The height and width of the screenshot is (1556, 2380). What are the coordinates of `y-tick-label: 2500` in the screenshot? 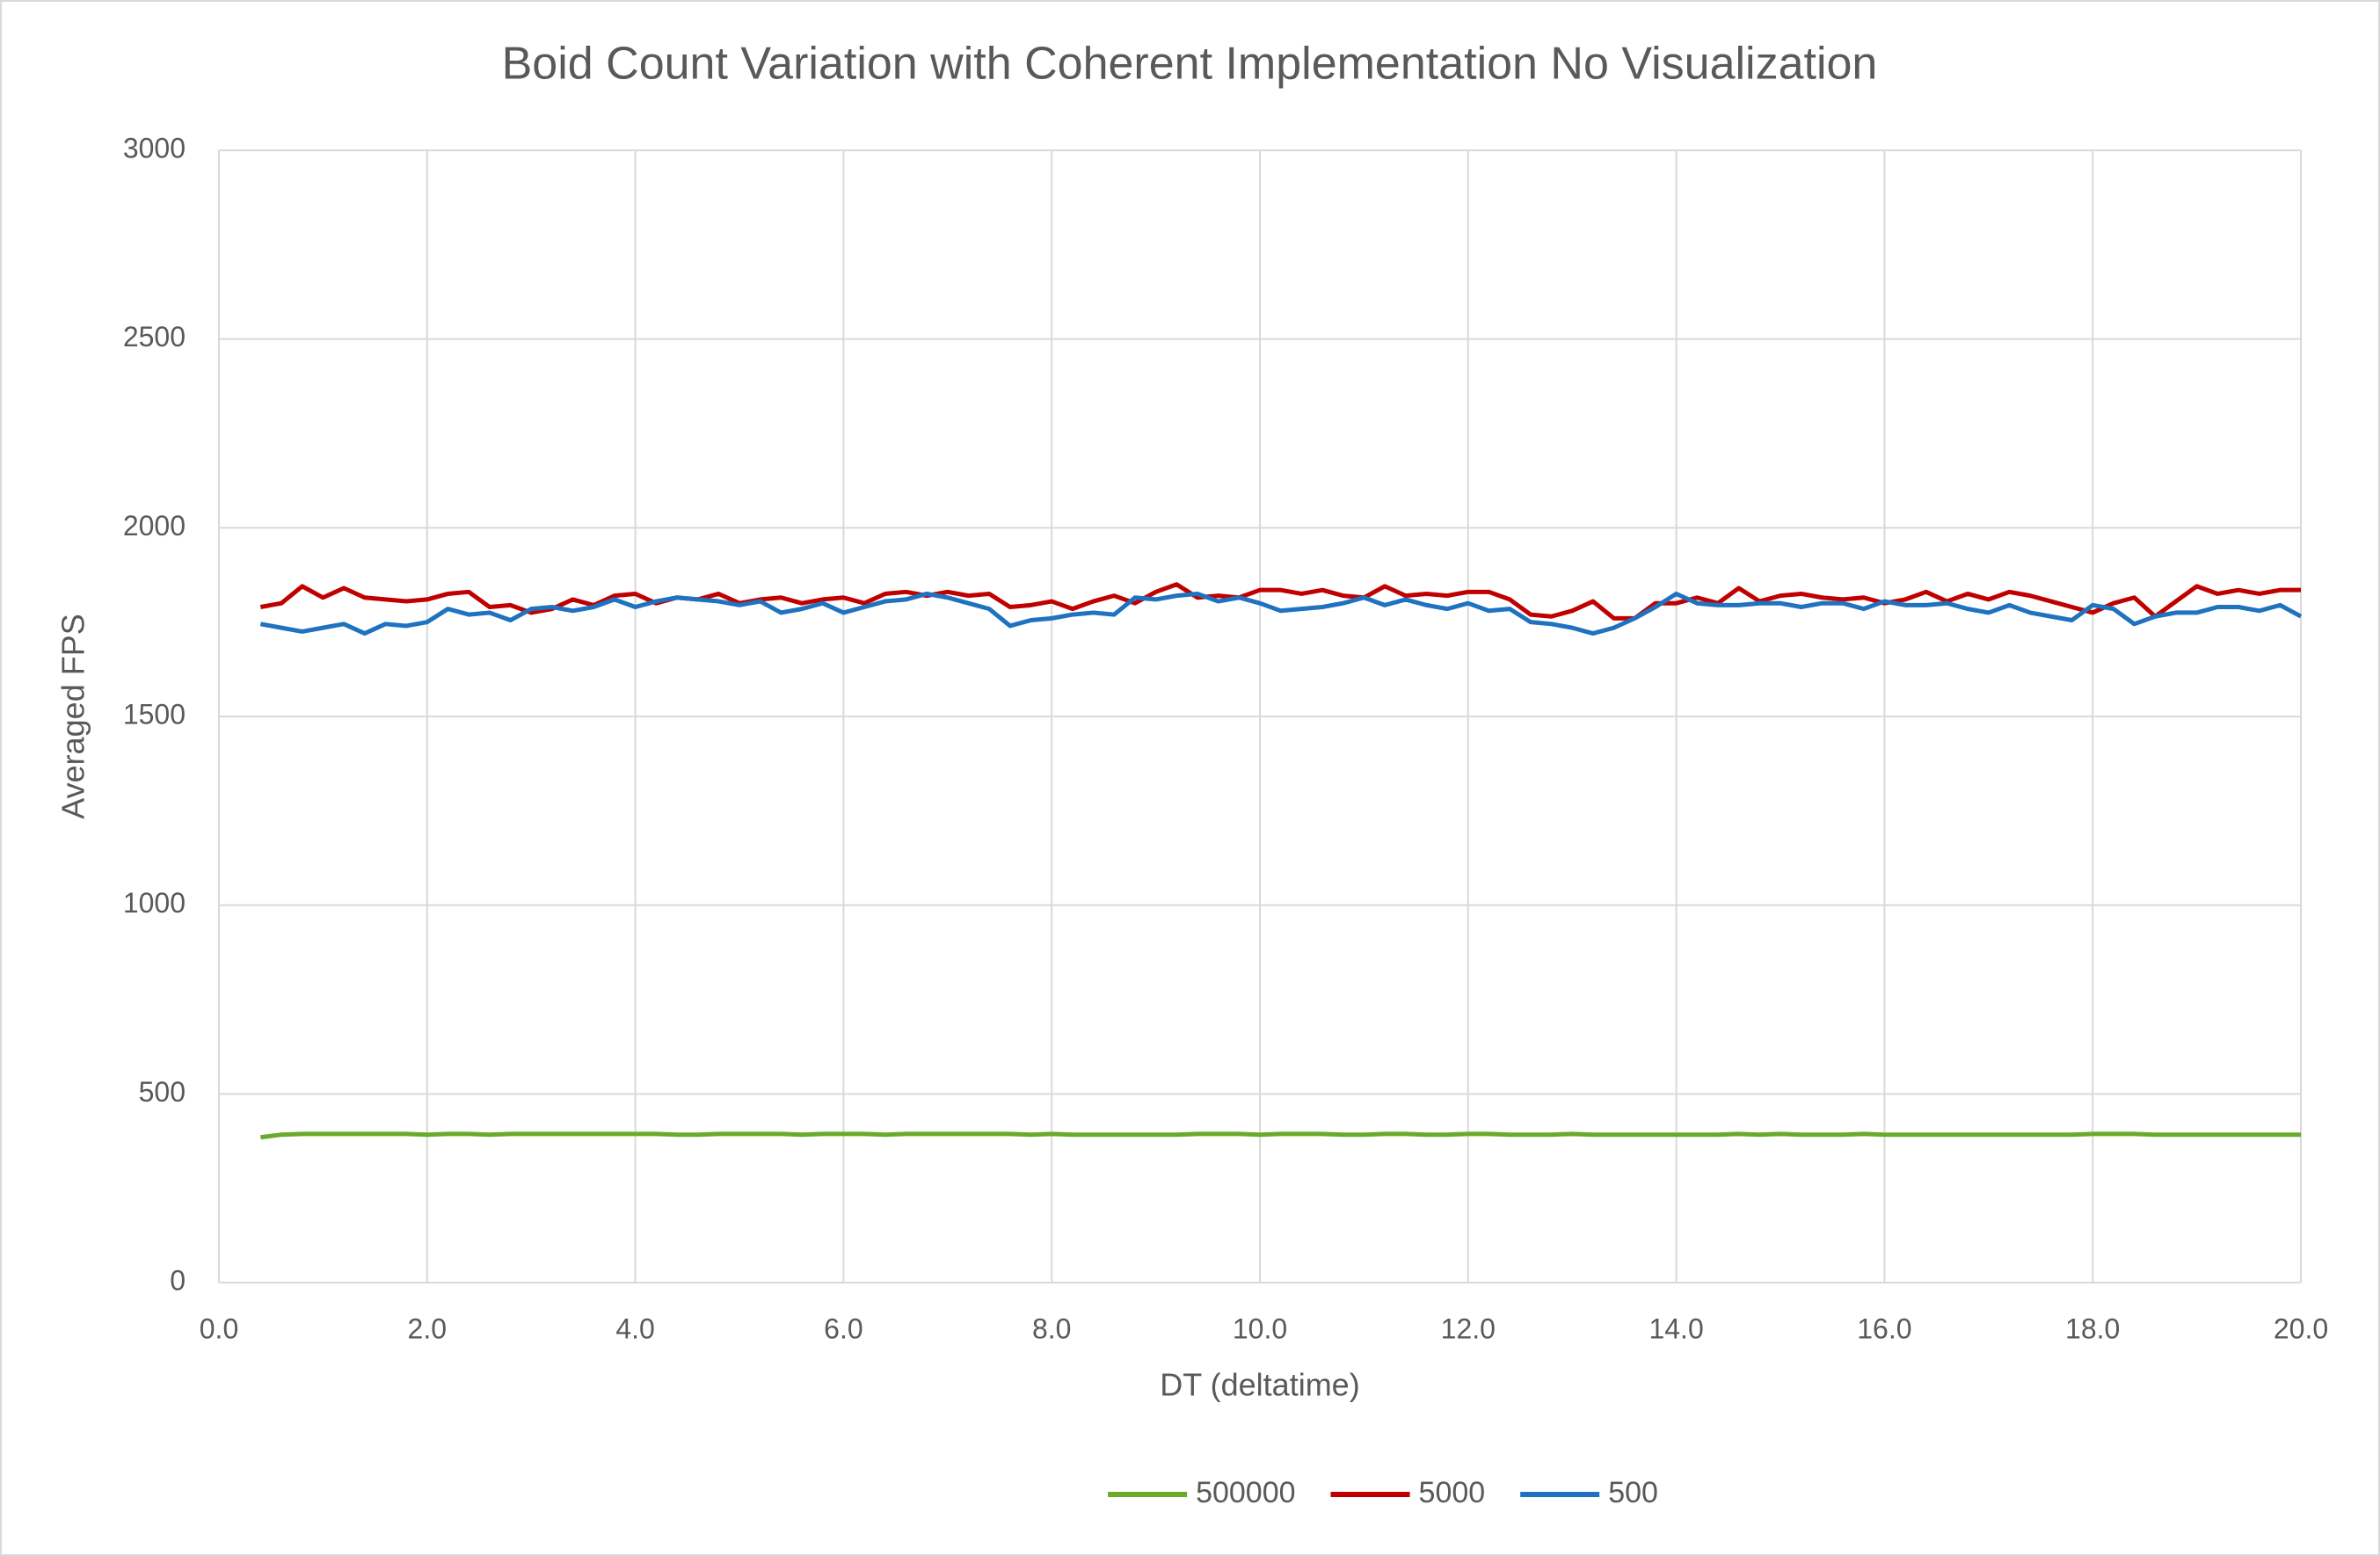 It's located at (154, 337).